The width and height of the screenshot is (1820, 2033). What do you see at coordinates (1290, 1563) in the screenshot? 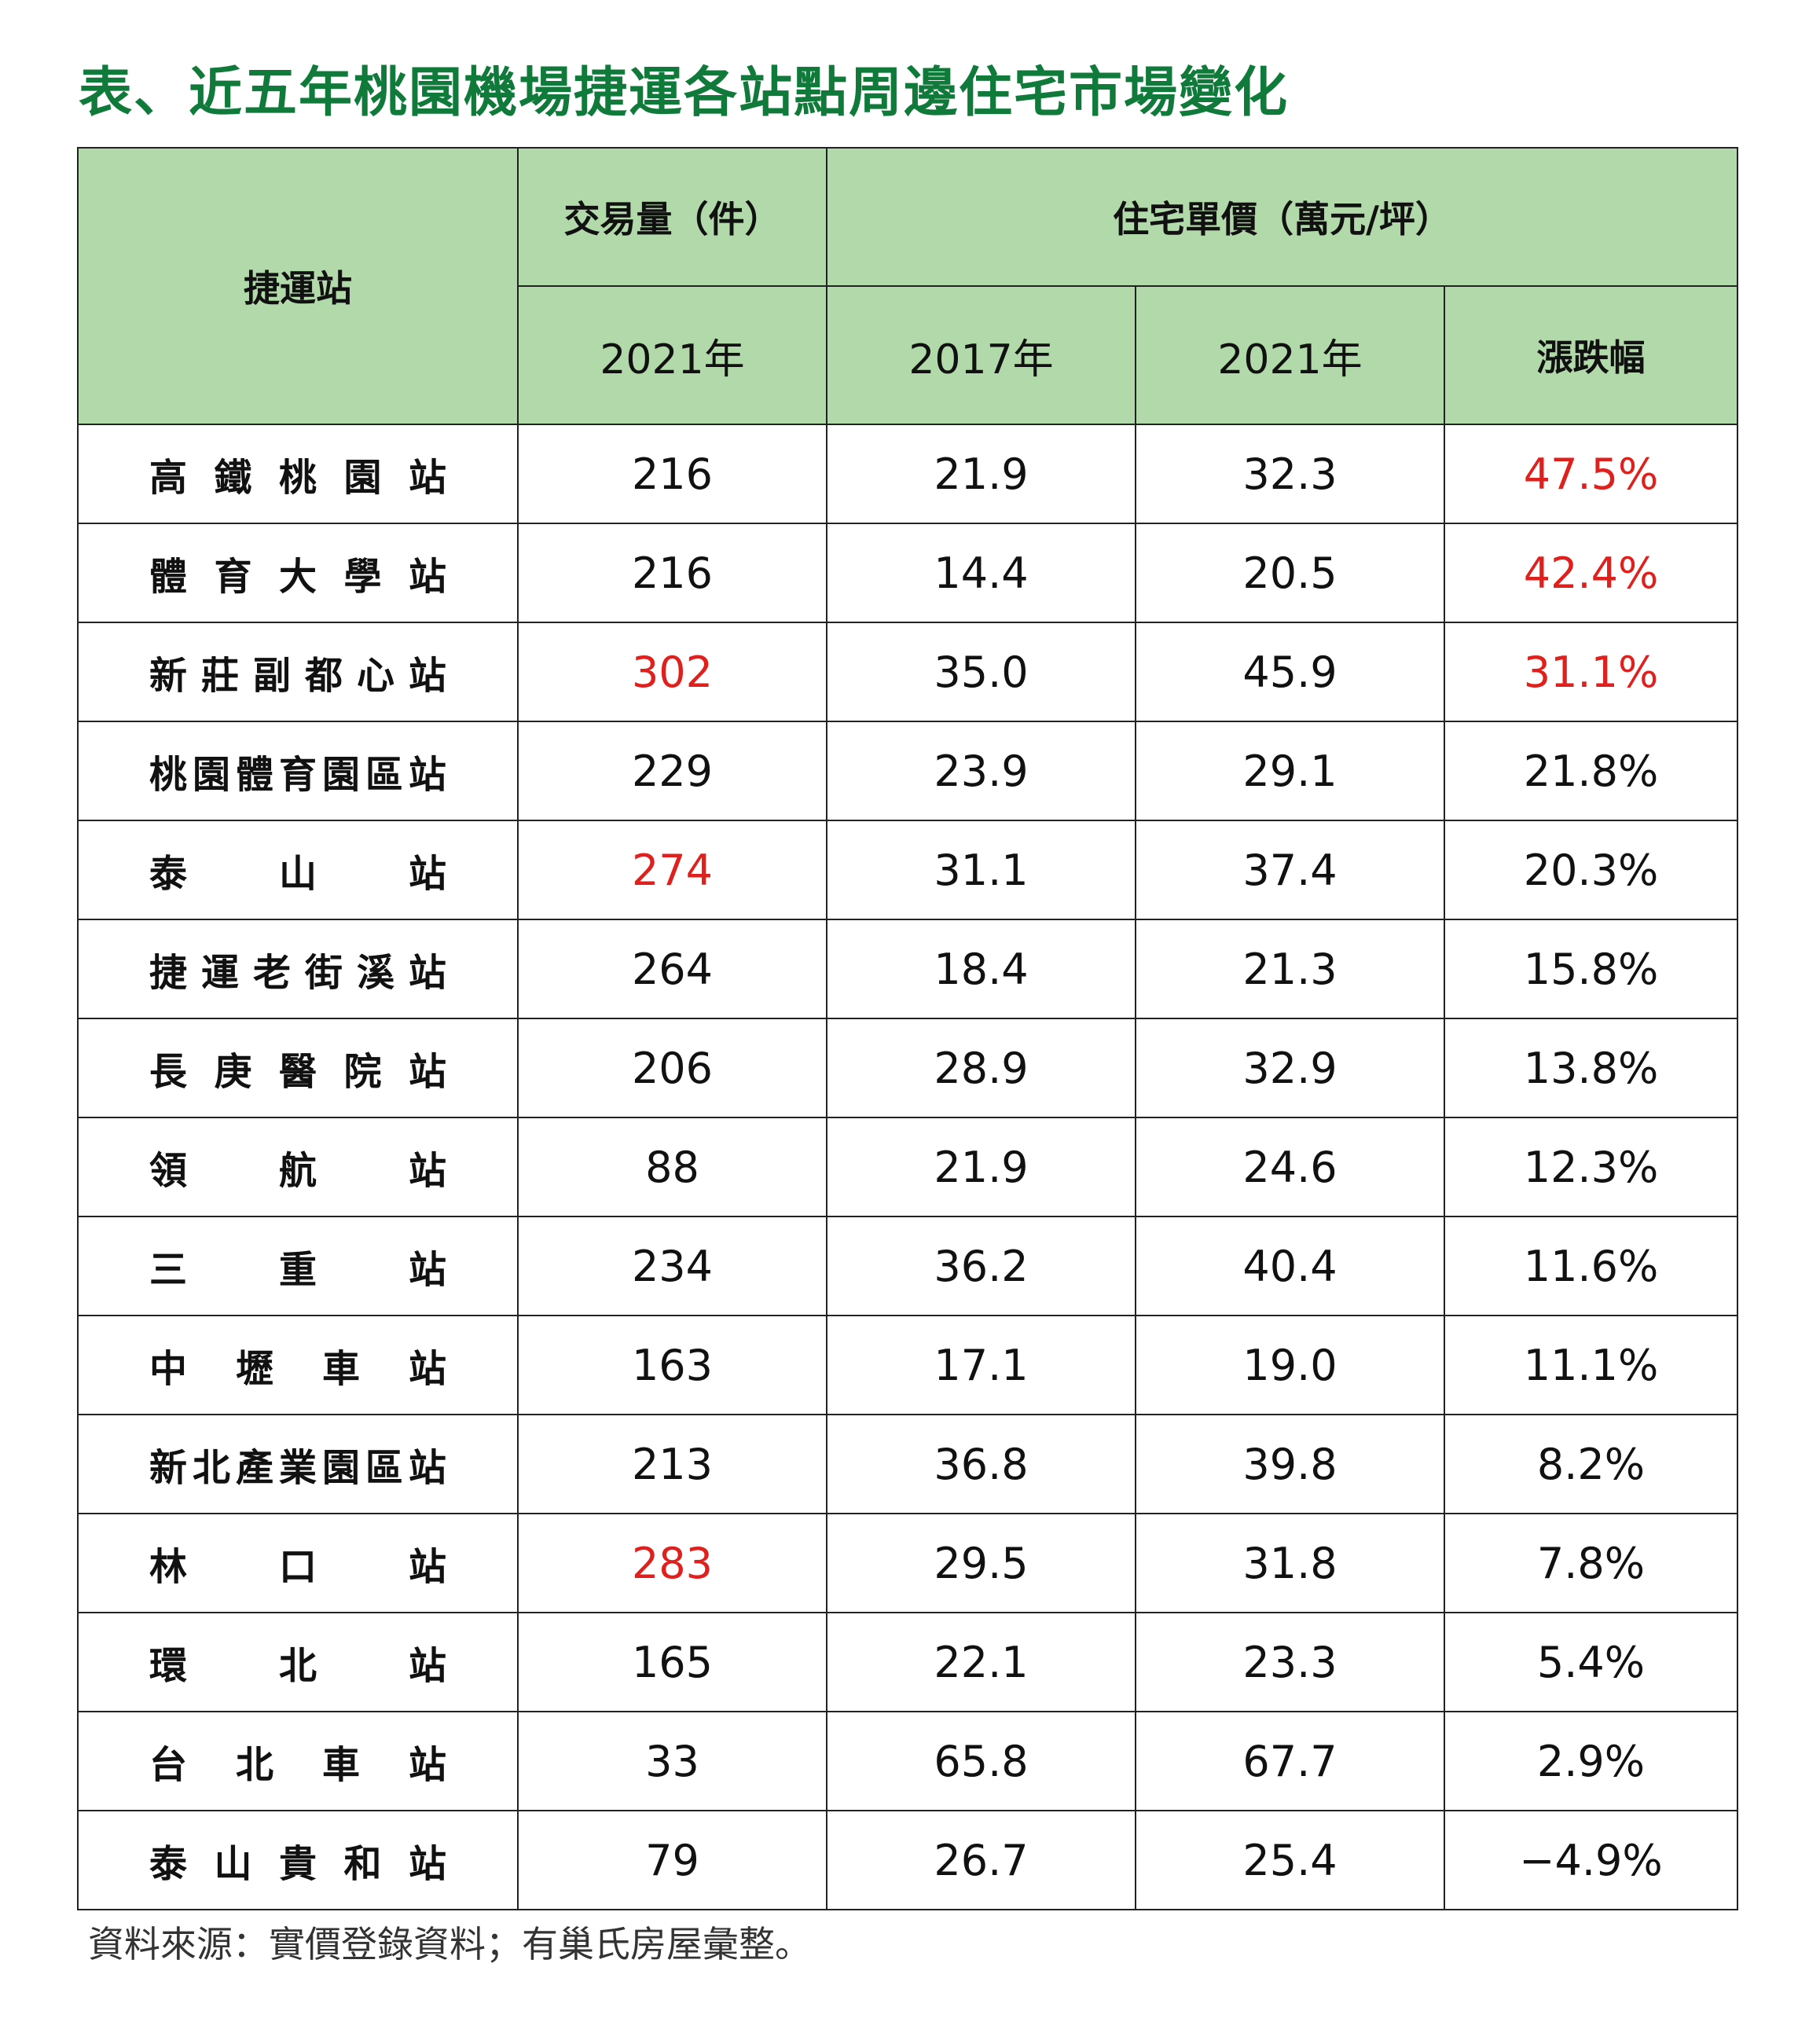
I see `price-2021-cell: 31.8` at bounding box center [1290, 1563].